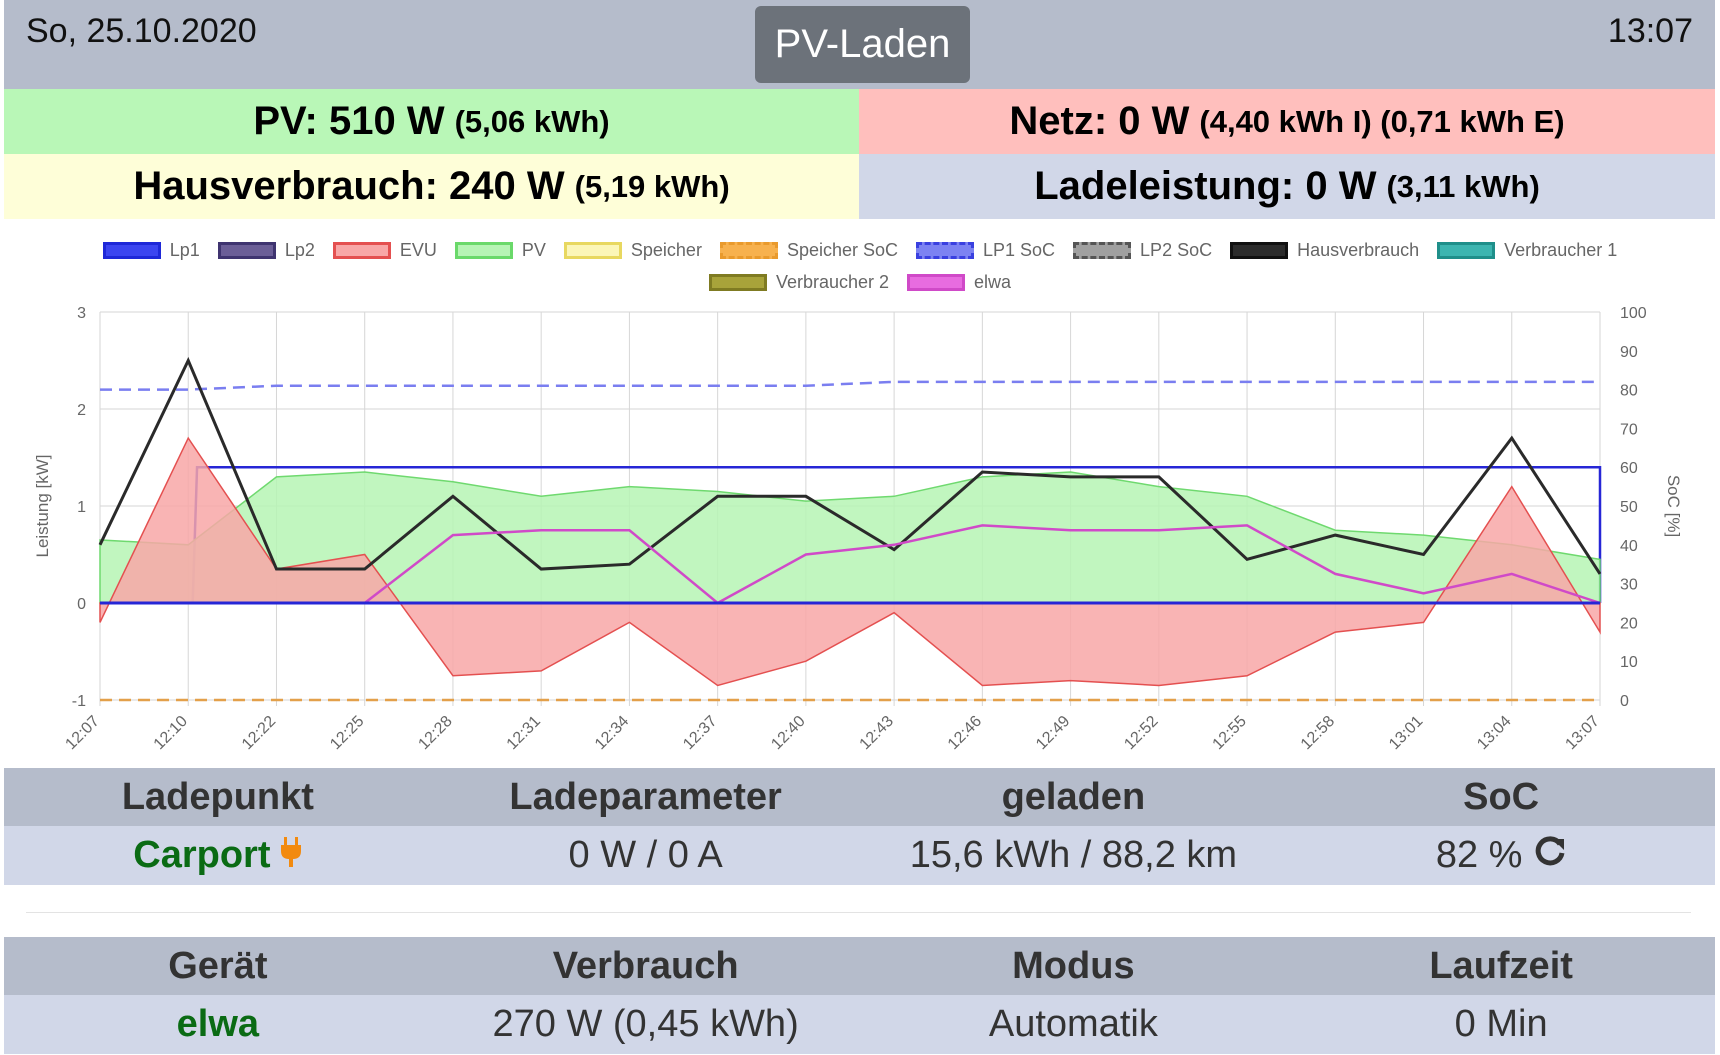 The height and width of the screenshot is (1055, 1720). What do you see at coordinates (859, 797) in the screenshot?
I see `charge-table-header: Ladepunkt Ladeparameter geladen SoC` at bounding box center [859, 797].